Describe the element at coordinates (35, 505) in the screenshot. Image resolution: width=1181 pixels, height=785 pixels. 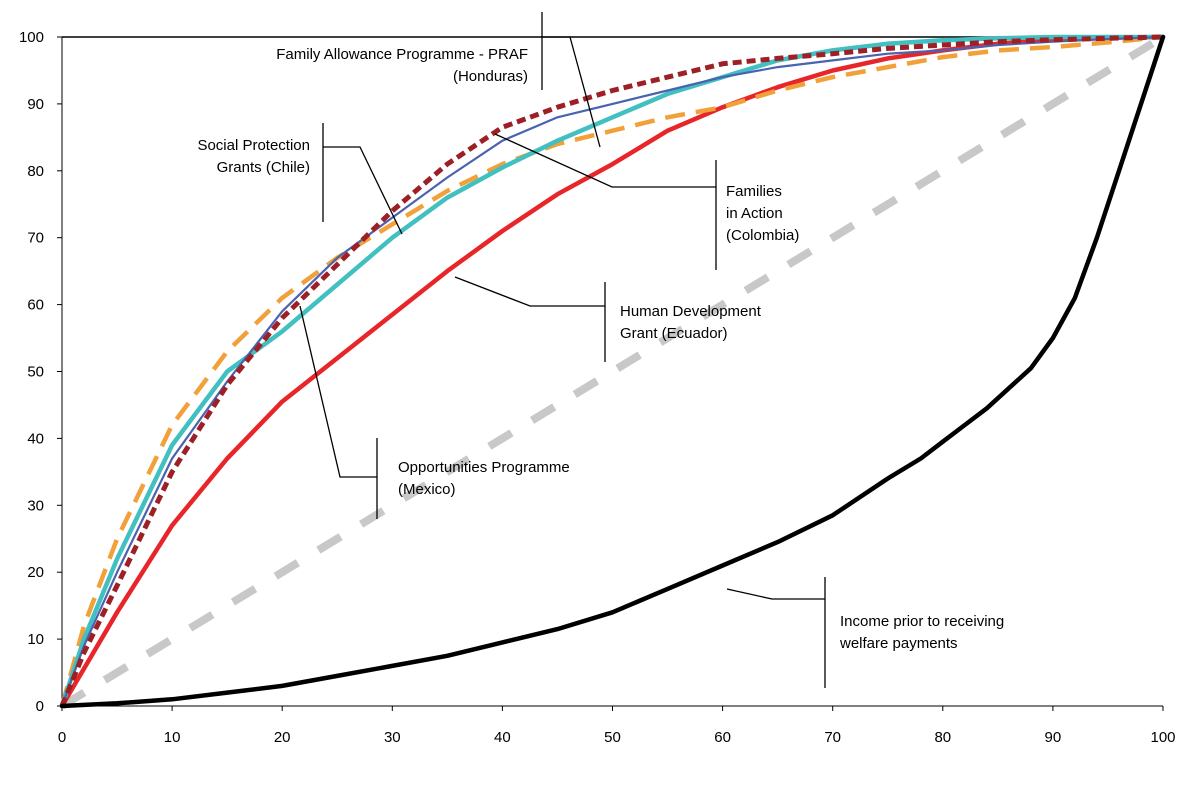
I see `y-tick-label: 30` at that location.